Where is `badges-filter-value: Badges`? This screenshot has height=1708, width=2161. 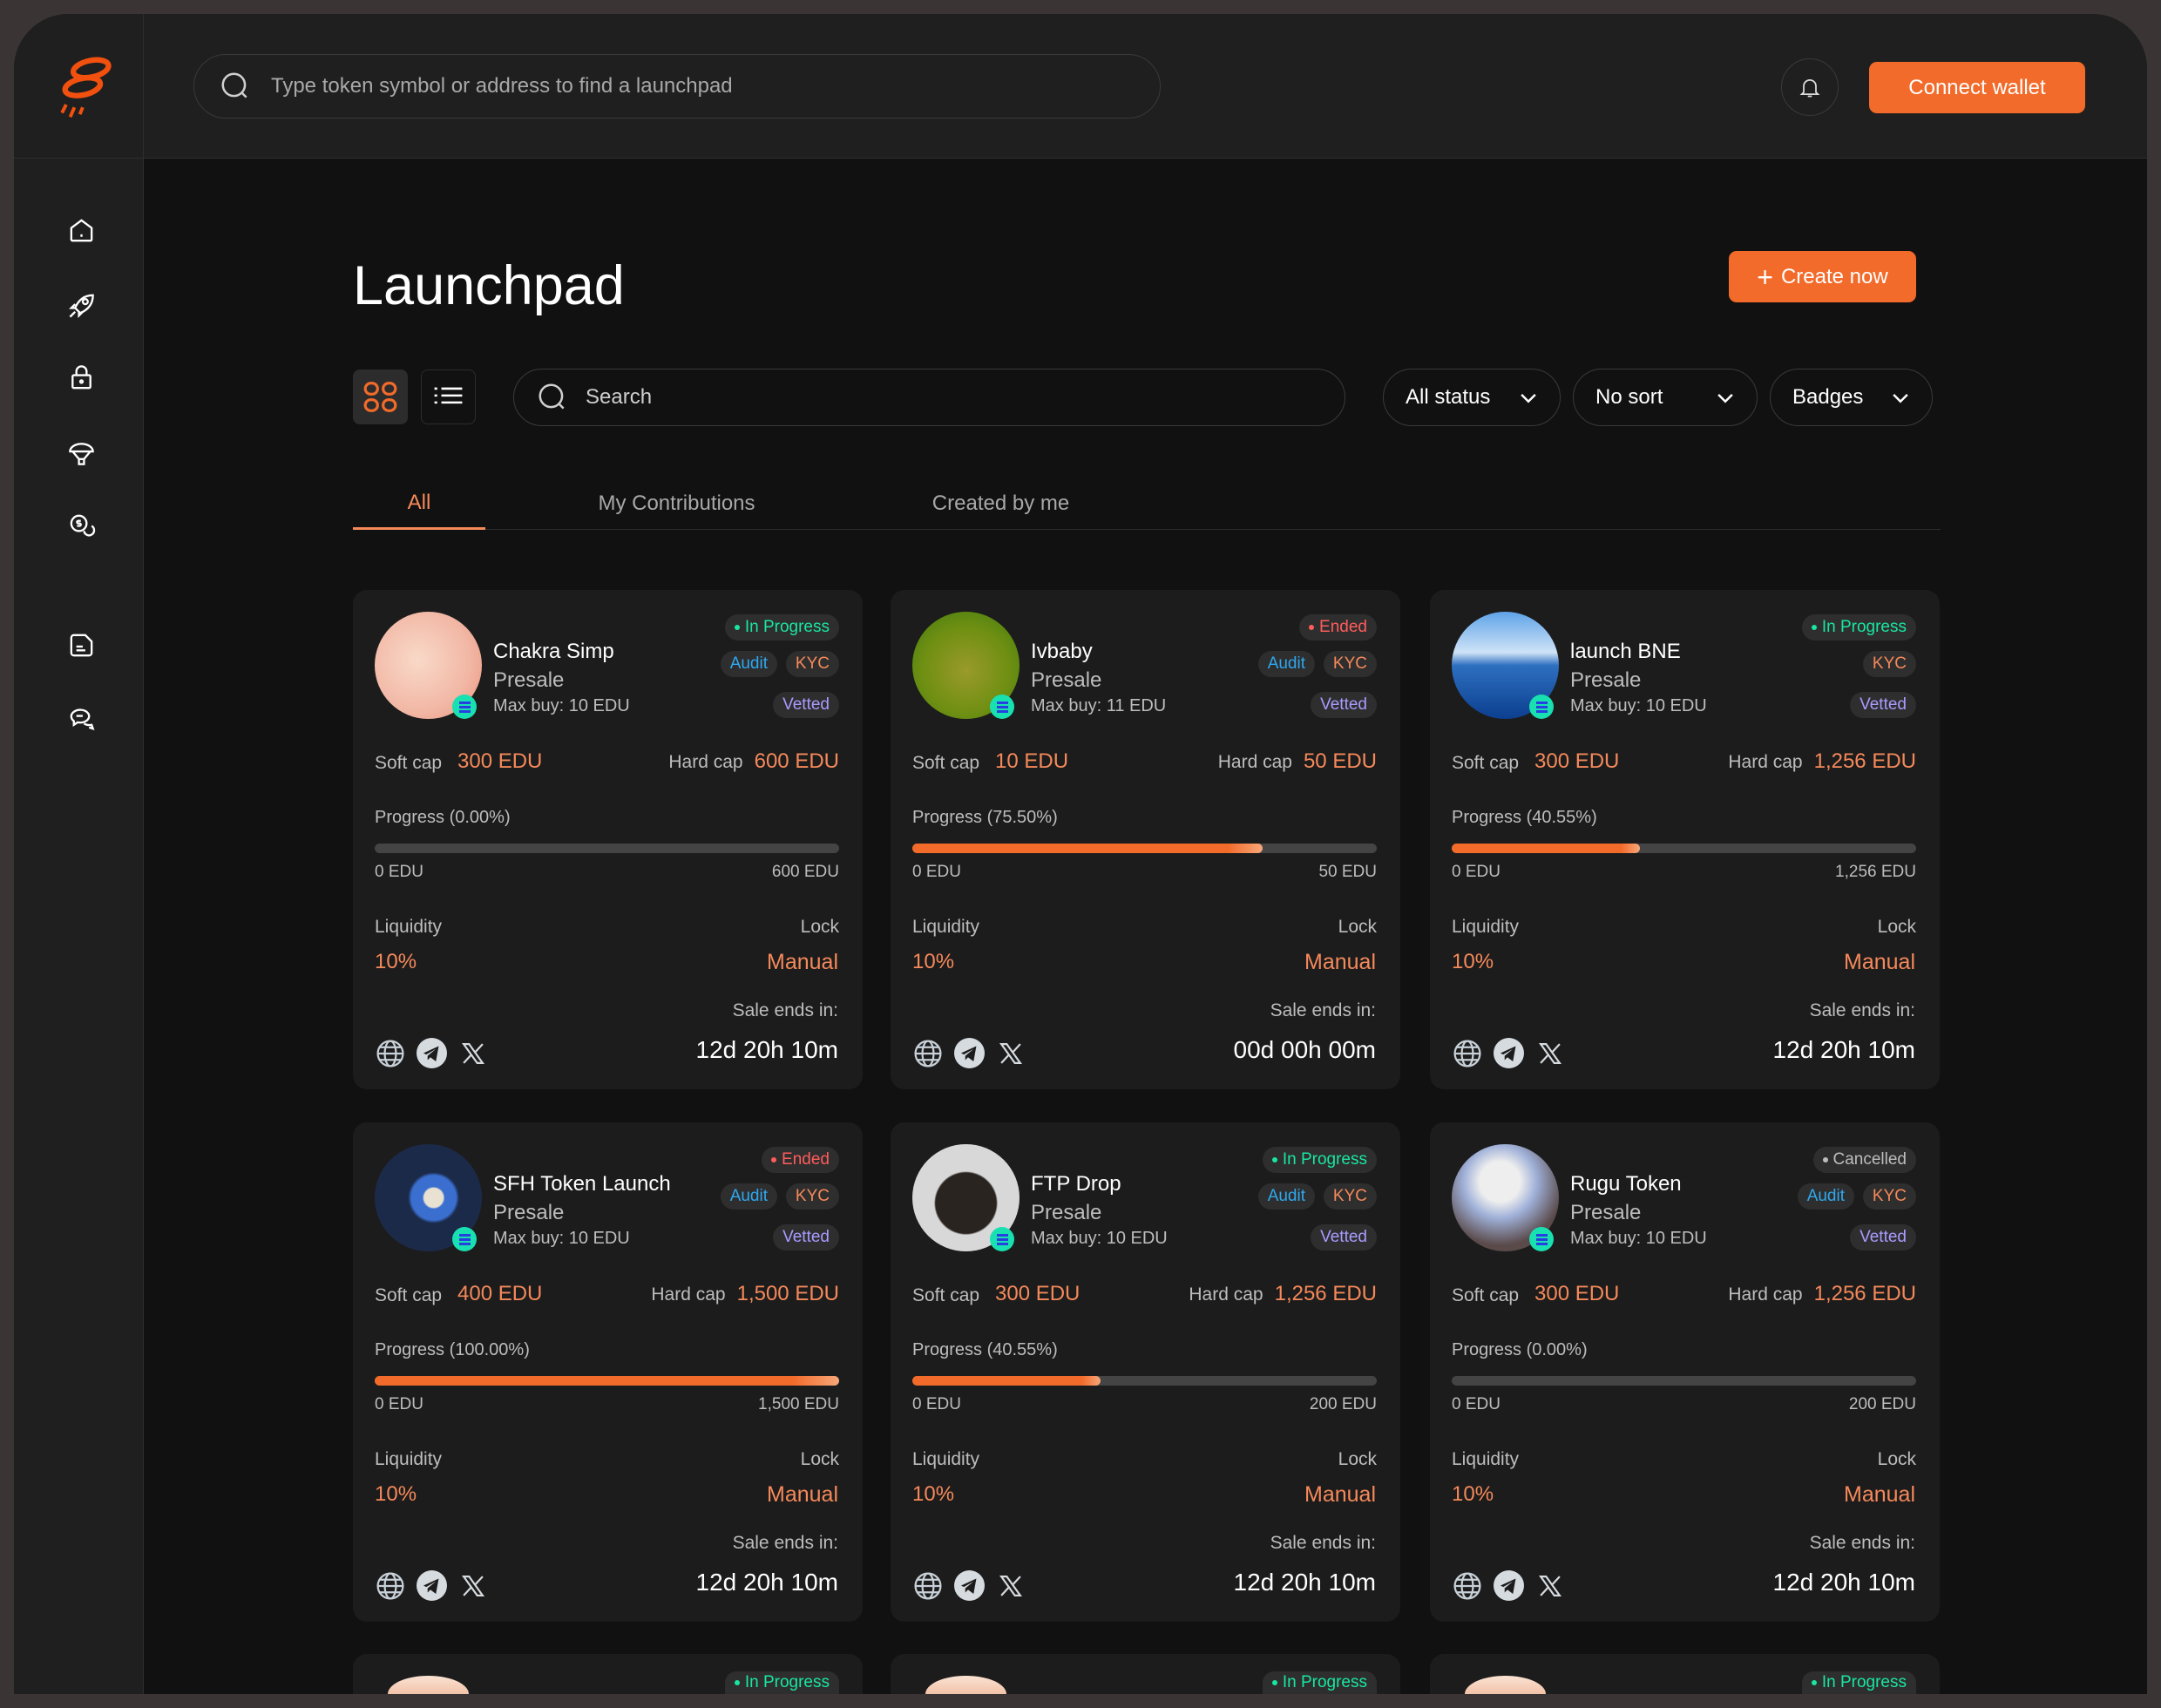
badges-filter-value: Badges is located at coordinates (1828, 397).